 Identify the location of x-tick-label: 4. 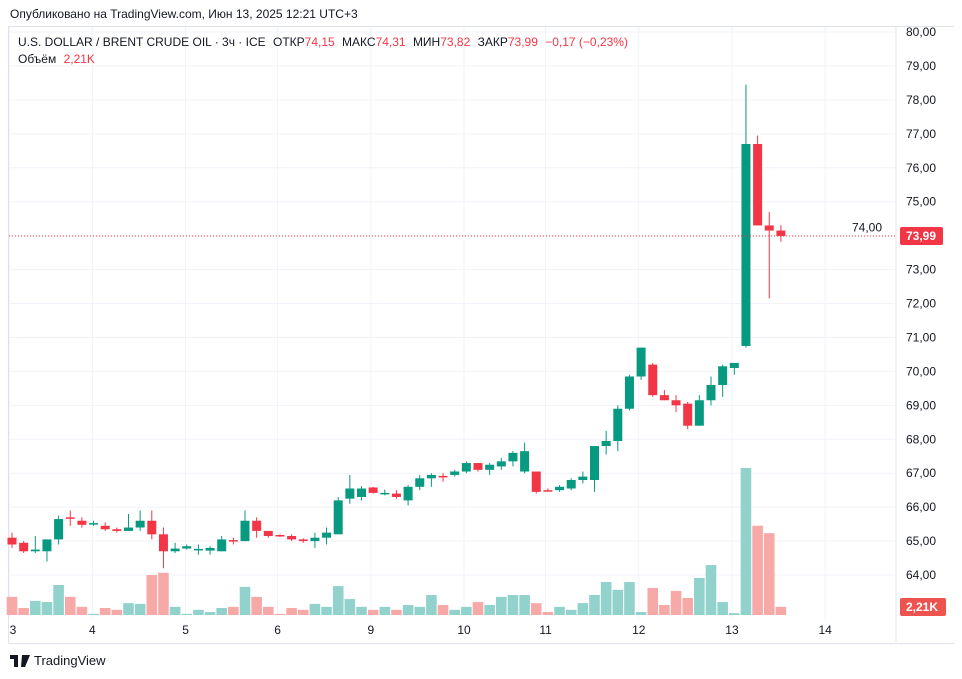
(92, 630).